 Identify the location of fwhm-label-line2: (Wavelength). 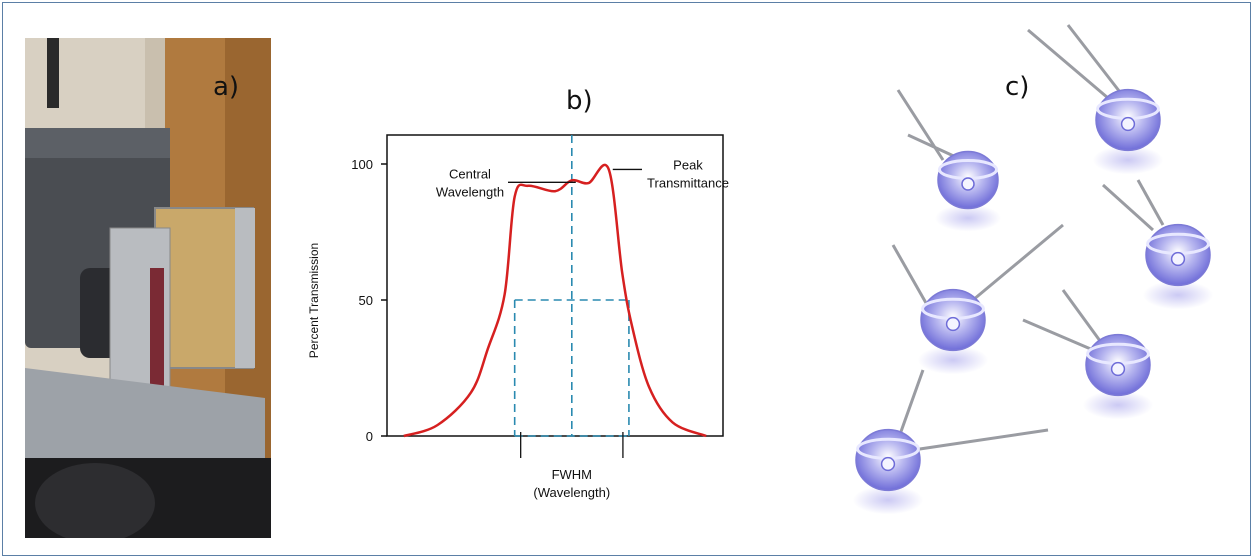
(571, 492).